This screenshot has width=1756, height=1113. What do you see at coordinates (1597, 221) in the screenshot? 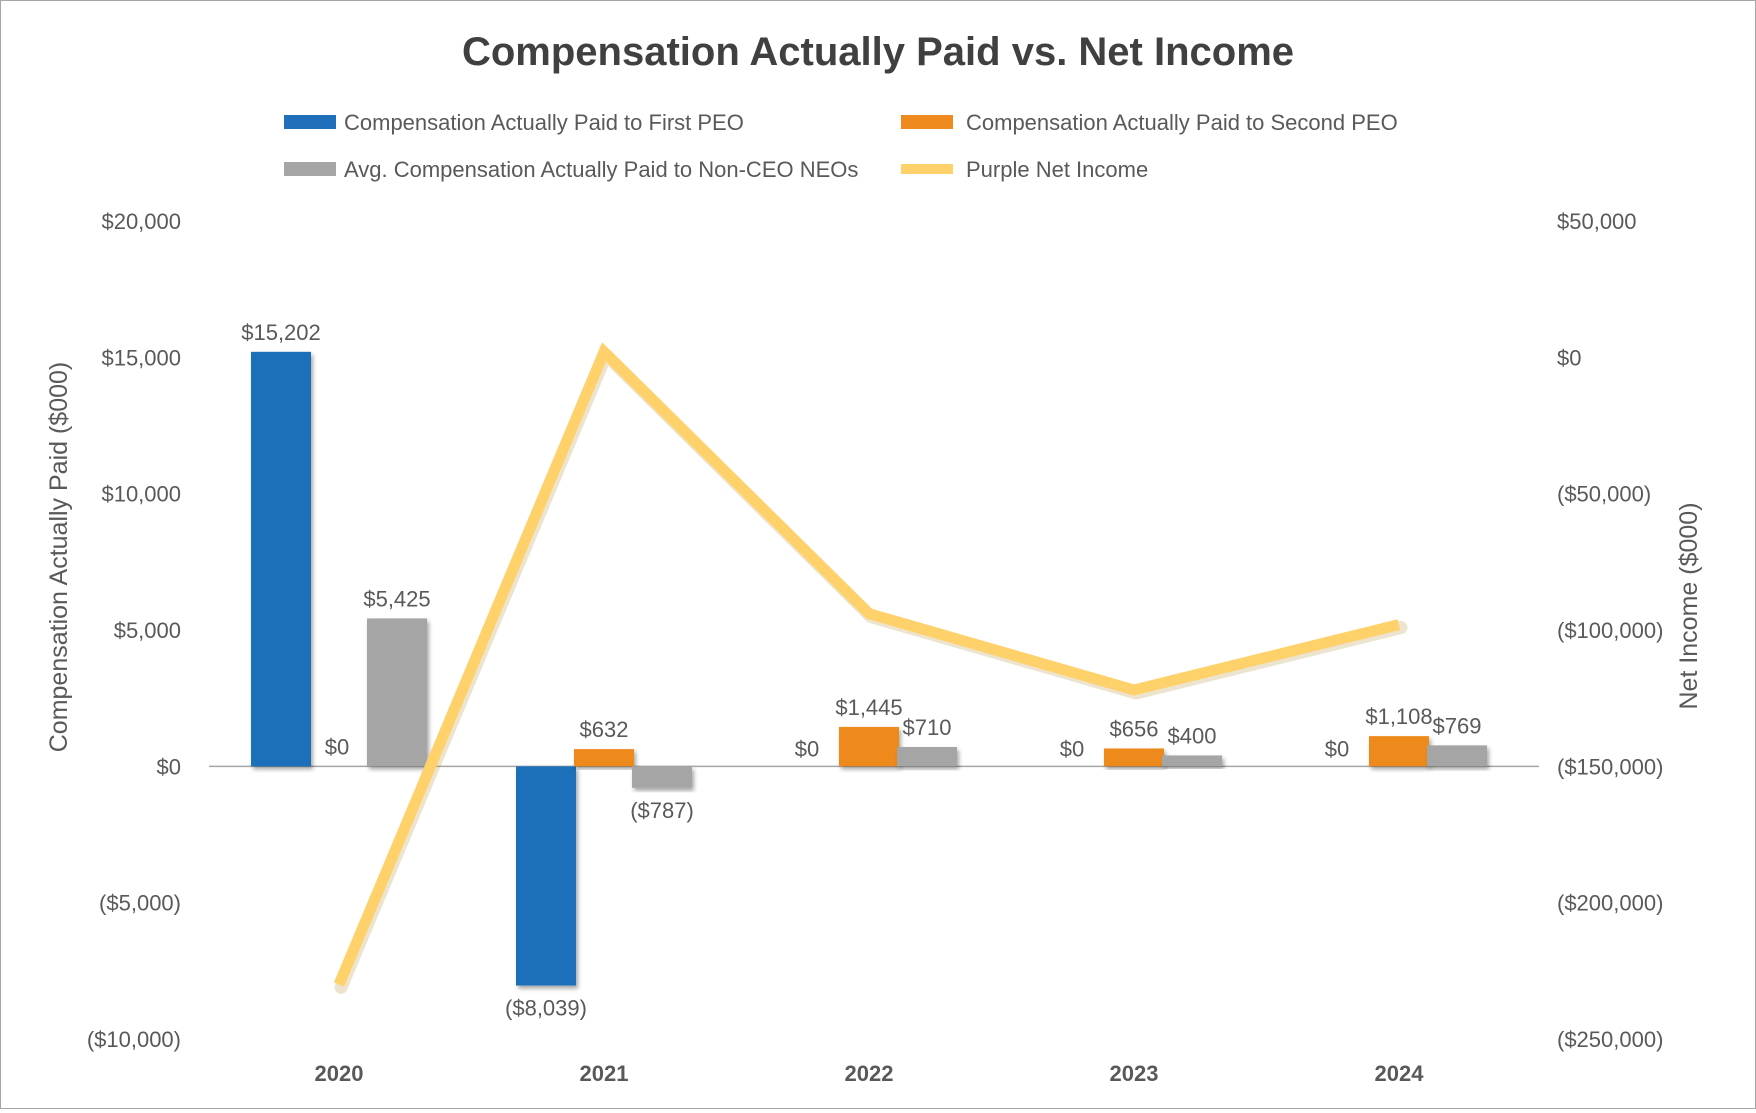
I see `right-tick-label: $50,000` at bounding box center [1597, 221].